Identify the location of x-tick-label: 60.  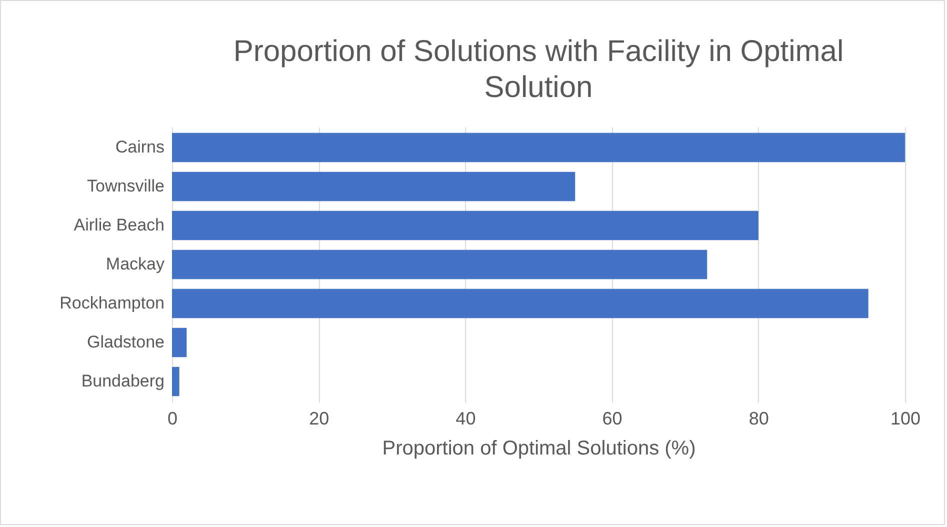
(612, 418).